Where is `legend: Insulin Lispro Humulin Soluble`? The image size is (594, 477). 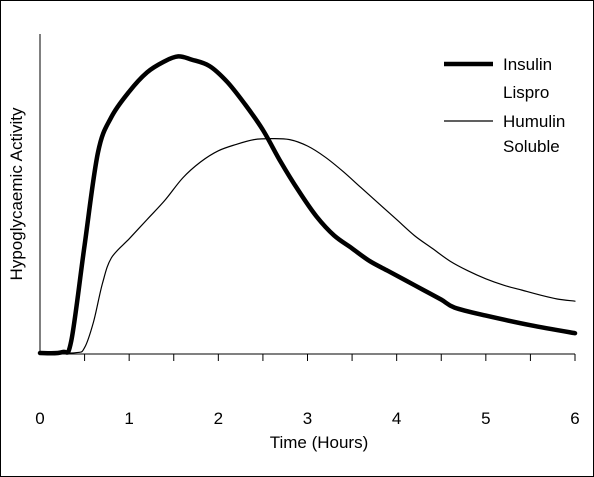
legend: Insulin Lispro Humulin Soluble is located at coordinates (504, 105).